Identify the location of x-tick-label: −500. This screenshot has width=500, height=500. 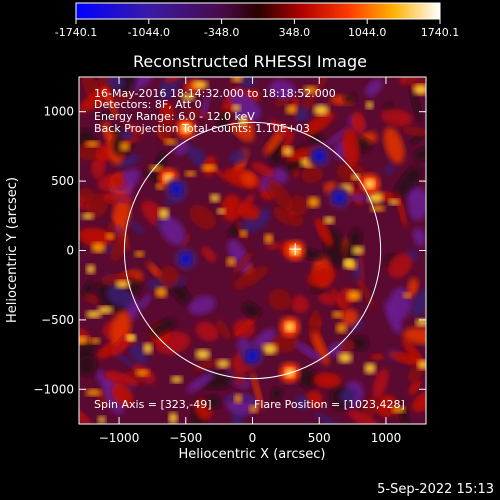
(185, 438).